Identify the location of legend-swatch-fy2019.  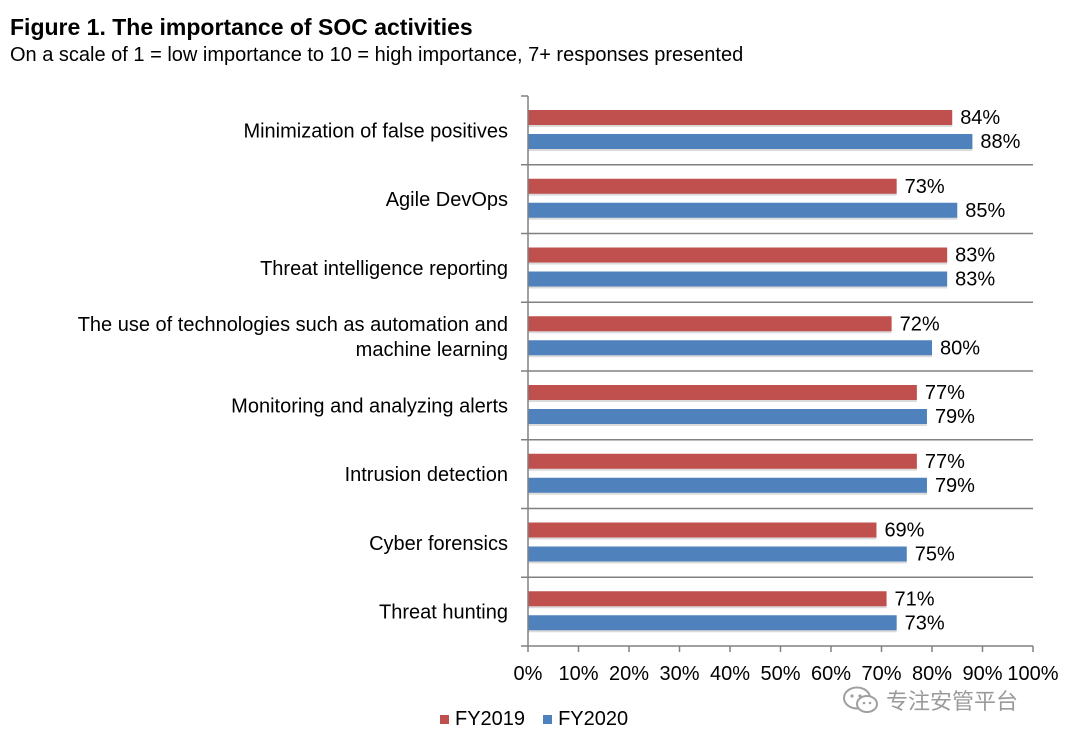
(444, 719).